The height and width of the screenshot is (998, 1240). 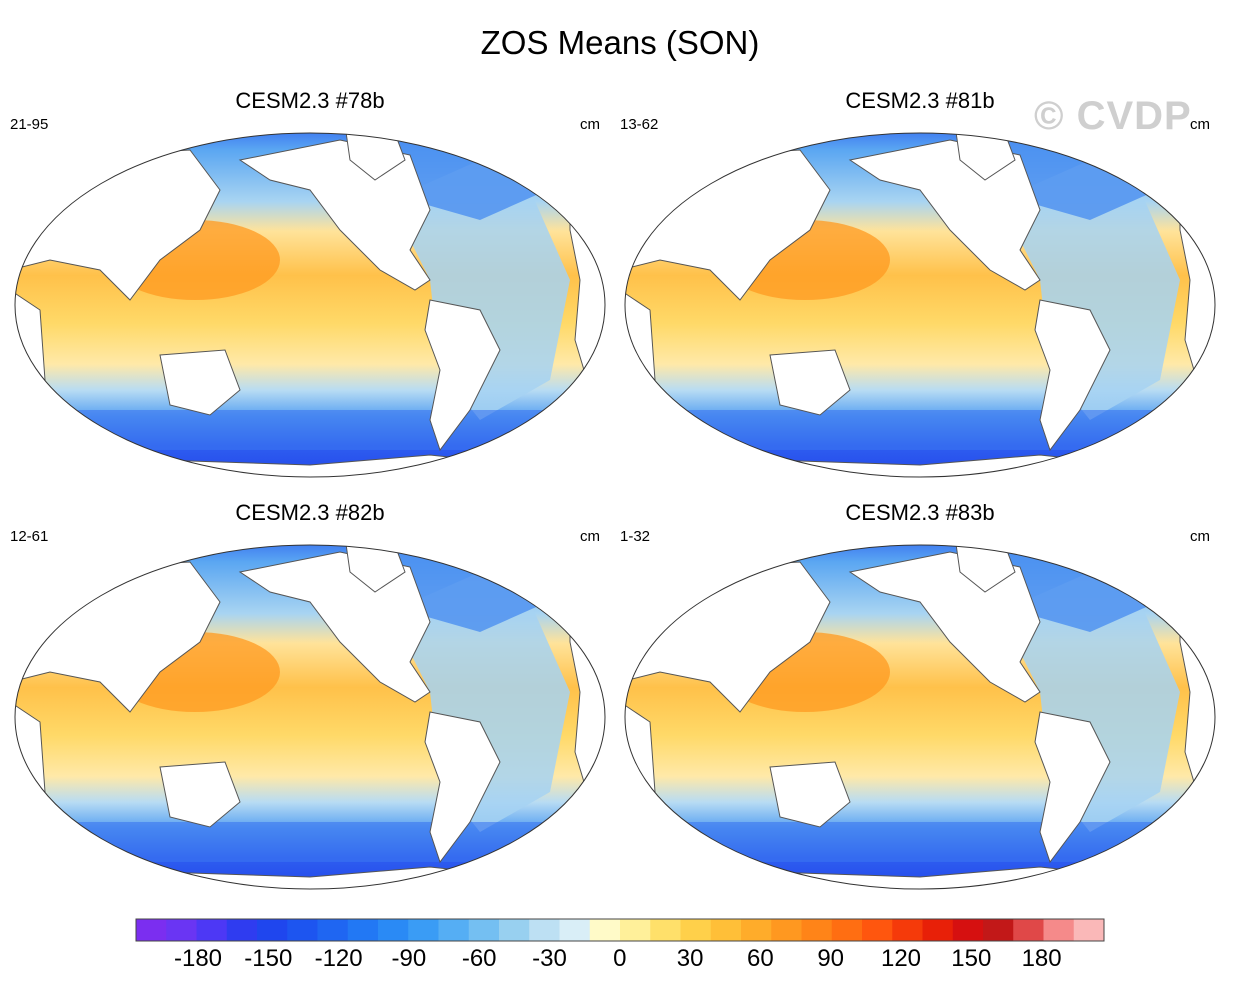 What do you see at coordinates (971, 958) in the screenshot?
I see `colorbar-tick-label: 150` at bounding box center [971, 958].